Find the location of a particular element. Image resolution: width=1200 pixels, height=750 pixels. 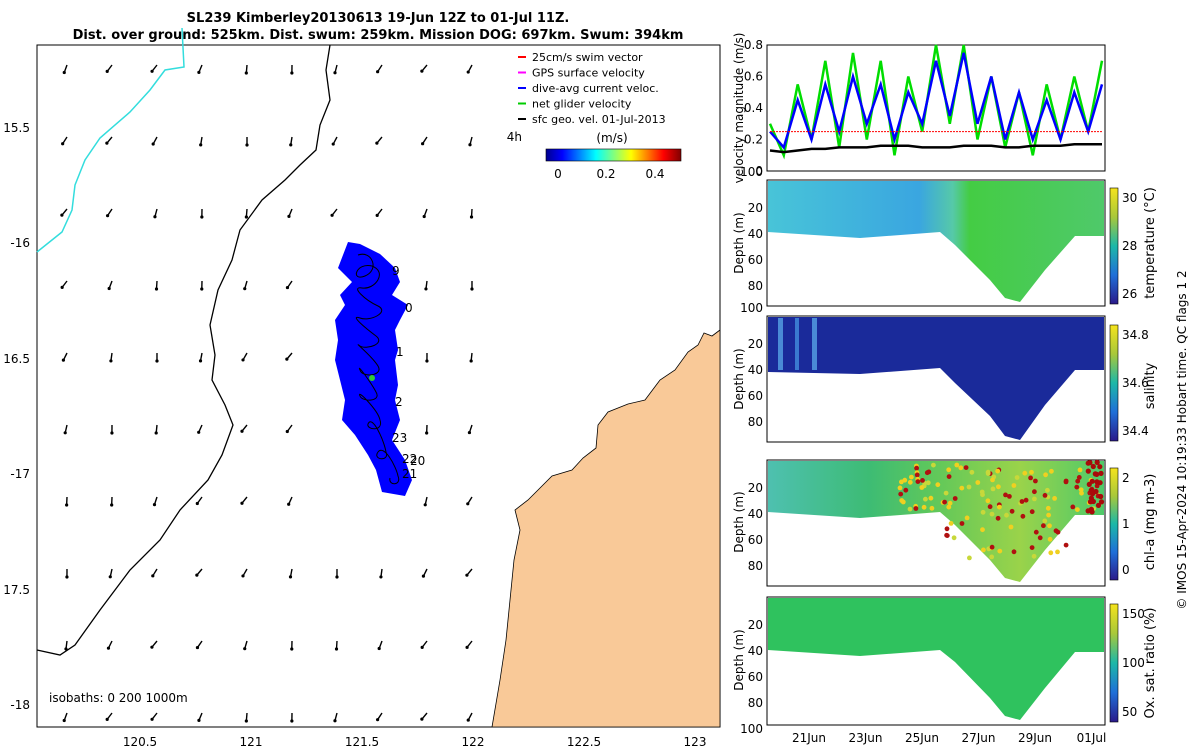

lat-tick-label: -18 is located at coordinates (20, 705).